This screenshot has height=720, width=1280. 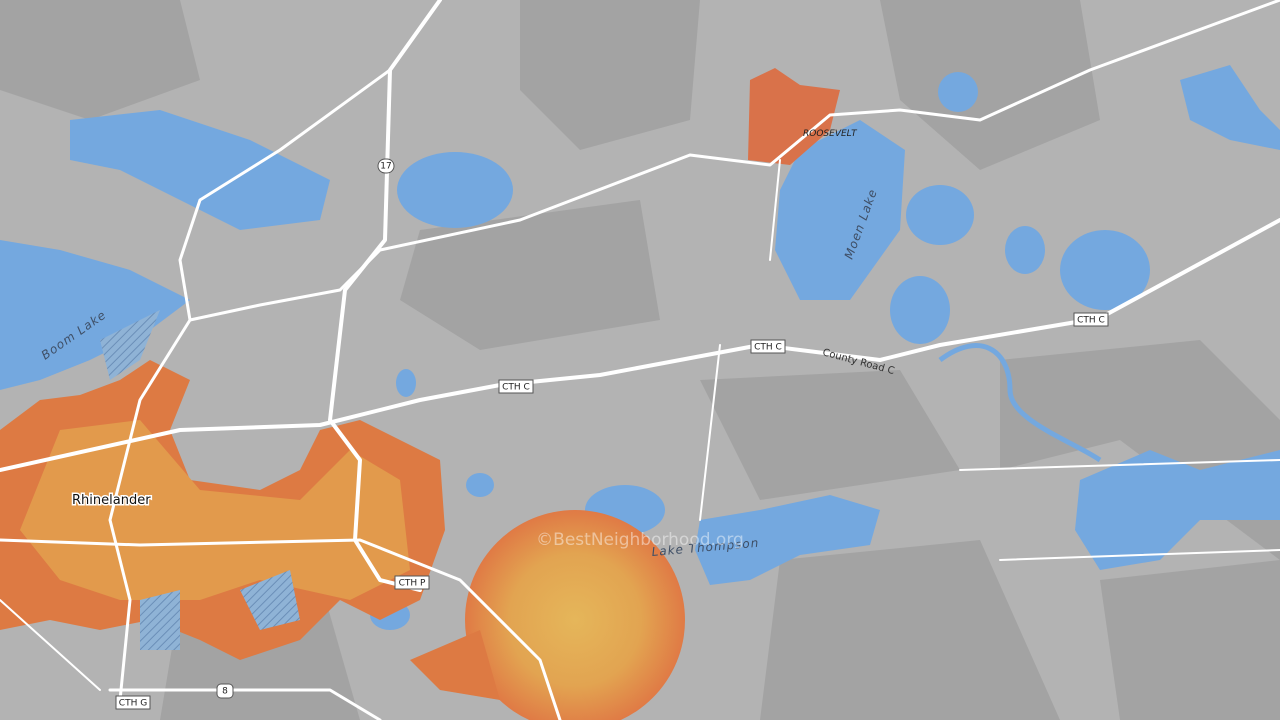 I want to click on place-label: ROOSEVELT, so click(x=830, y=134).